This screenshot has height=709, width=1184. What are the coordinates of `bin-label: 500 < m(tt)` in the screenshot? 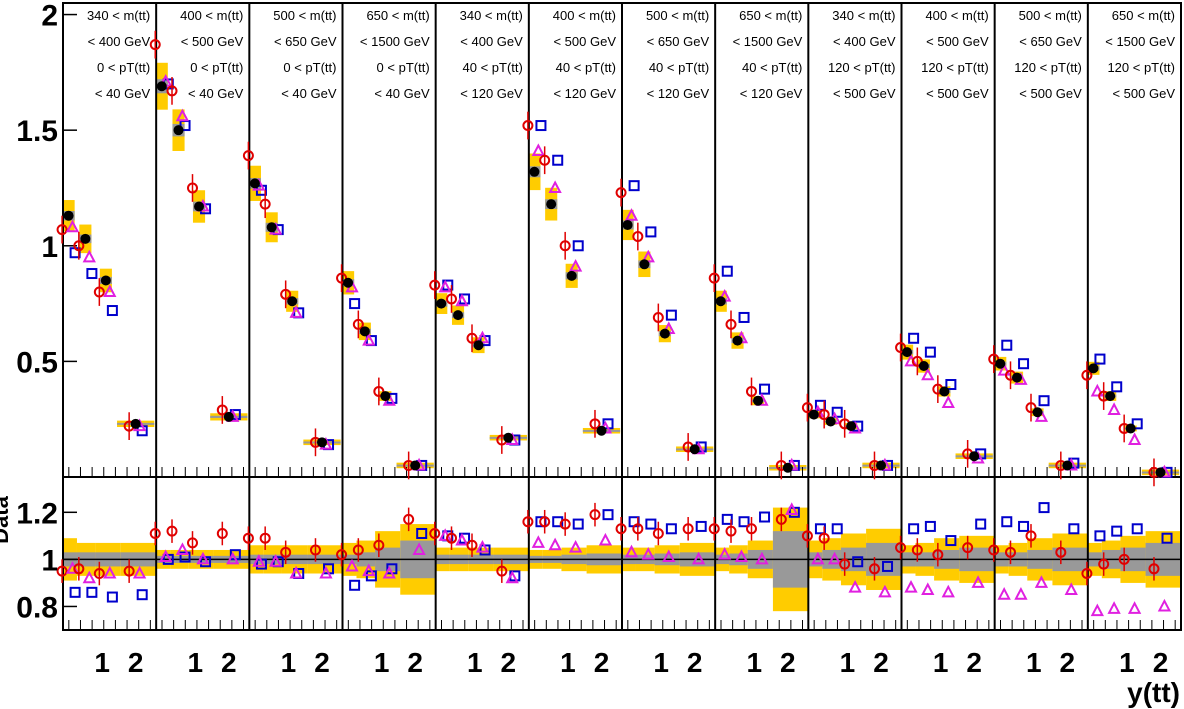 It's located at (1050, 15).